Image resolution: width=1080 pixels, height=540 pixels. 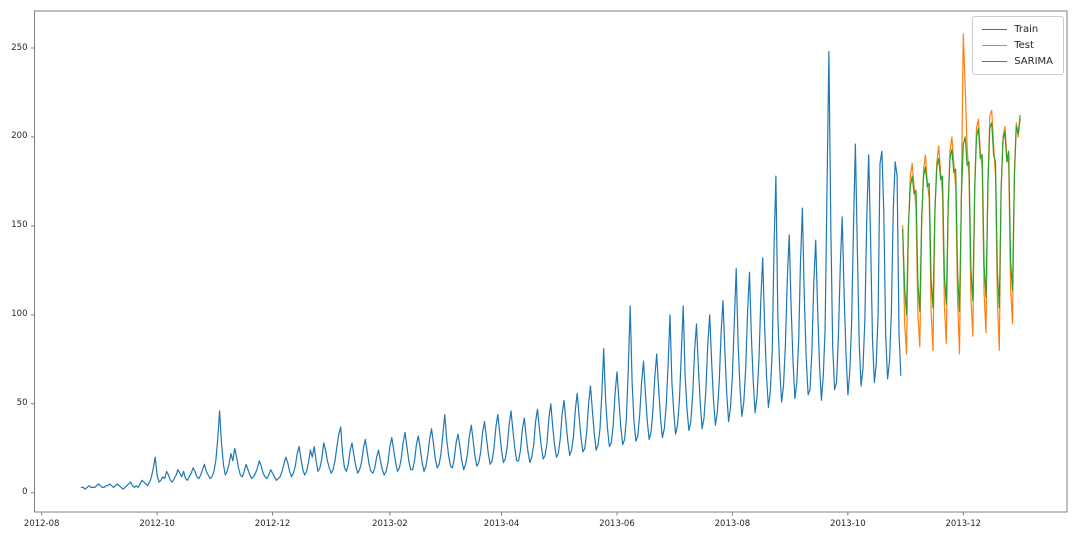 I want to click on x-tick-label: 2012-10, so click(x=157, y=524).